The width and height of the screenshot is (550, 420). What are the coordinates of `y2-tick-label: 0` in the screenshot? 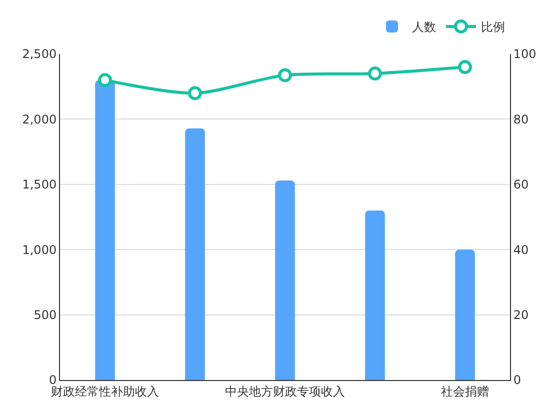 It's located at (517, 380).